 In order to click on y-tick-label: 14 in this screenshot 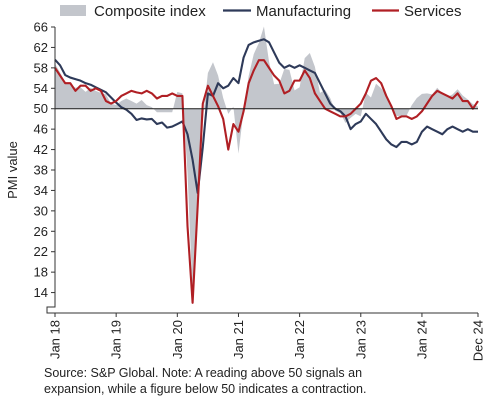, I will do `click(41, 292)`.